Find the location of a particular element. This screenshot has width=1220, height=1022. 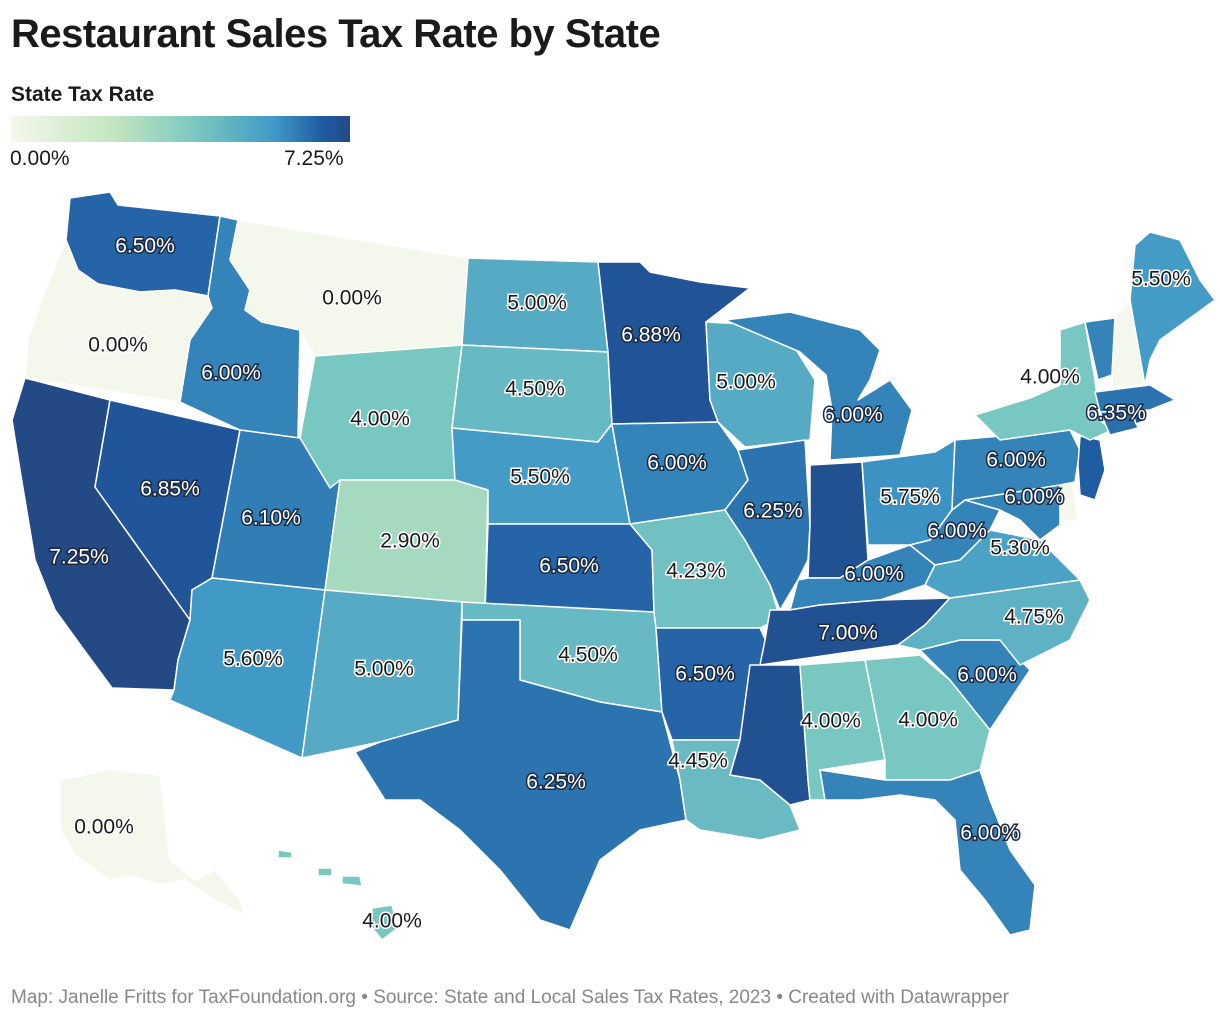

state-label-ny: 4.00% is located at coordinates (1050, 377).